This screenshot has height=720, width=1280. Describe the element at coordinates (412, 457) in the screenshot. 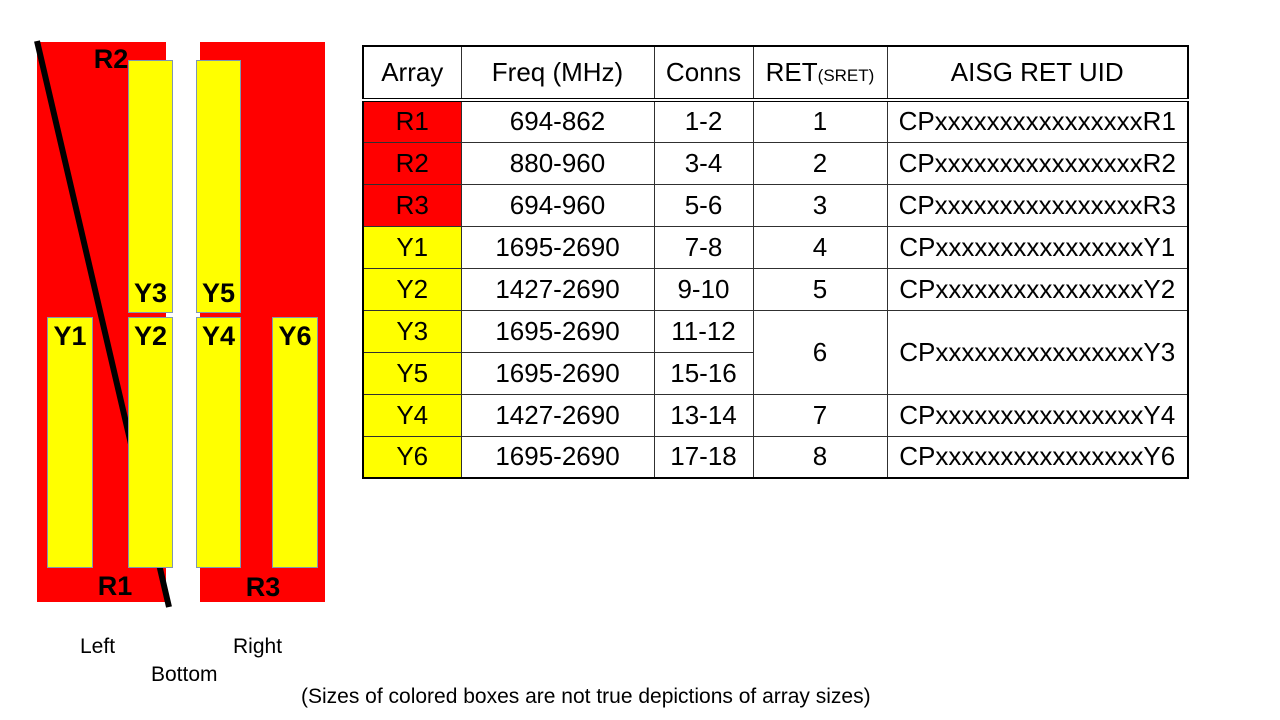

I see `array-cell: Y6` at that location.